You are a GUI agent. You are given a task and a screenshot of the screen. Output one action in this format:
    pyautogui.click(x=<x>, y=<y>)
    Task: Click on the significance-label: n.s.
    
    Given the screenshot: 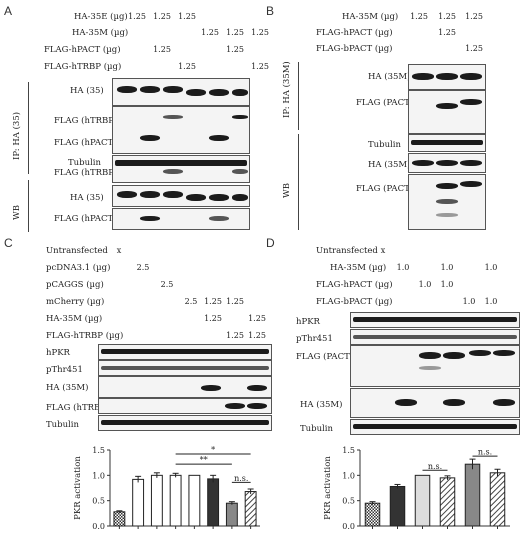 What is the action you would take?
    pyautogui.click(x=485, y=452)
    